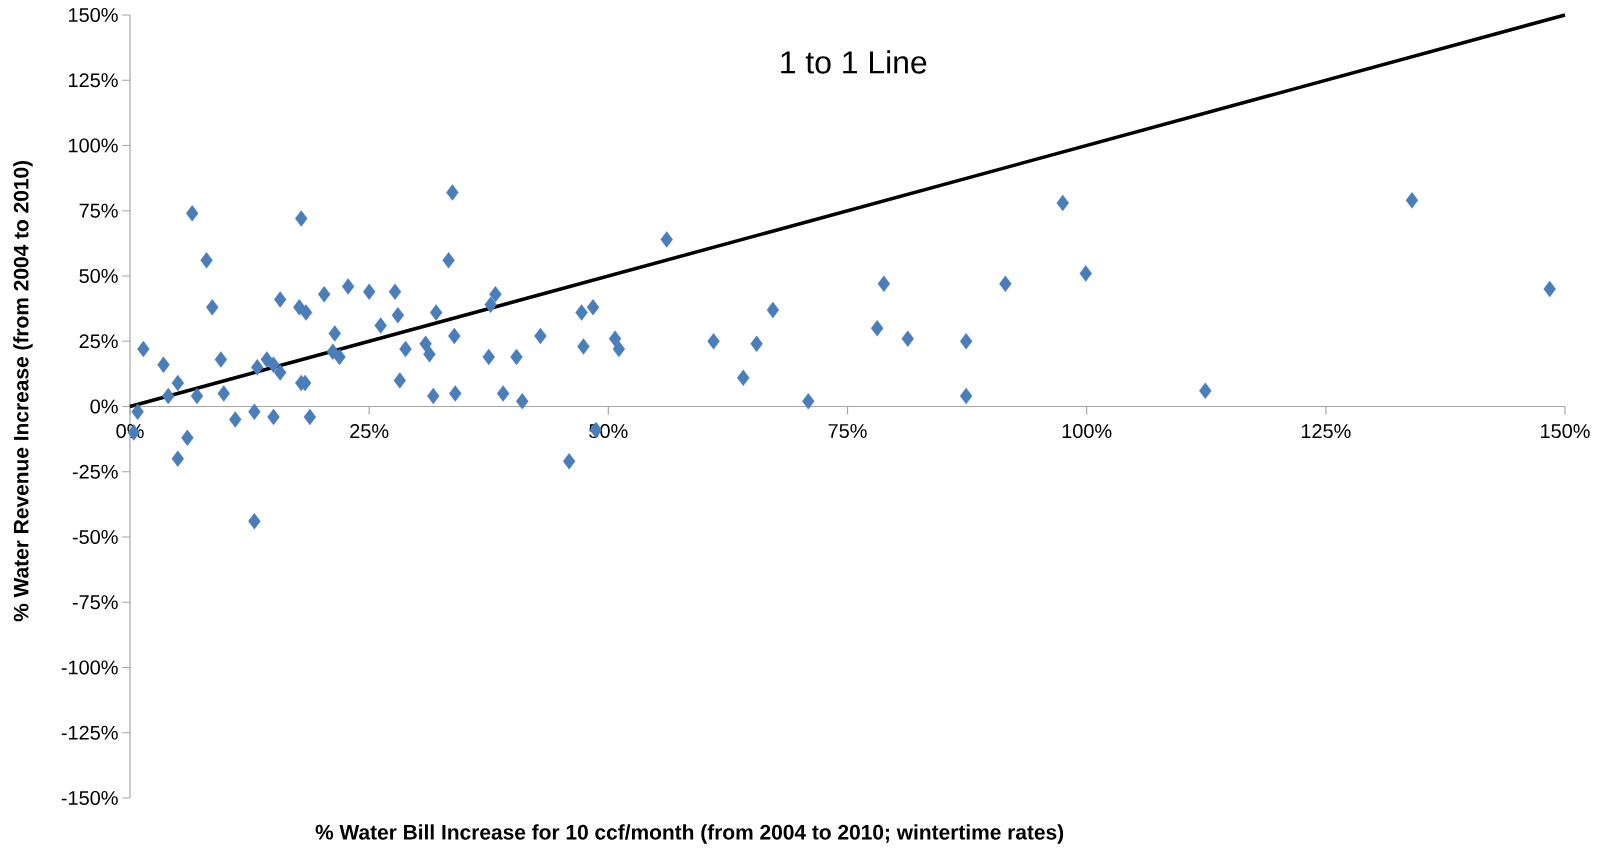 The height and width of the screenshot is (849, 1608). I want to click on y-axis-title: % Water Revenue Increase (from 2004 to 2010), so click(23, 391).